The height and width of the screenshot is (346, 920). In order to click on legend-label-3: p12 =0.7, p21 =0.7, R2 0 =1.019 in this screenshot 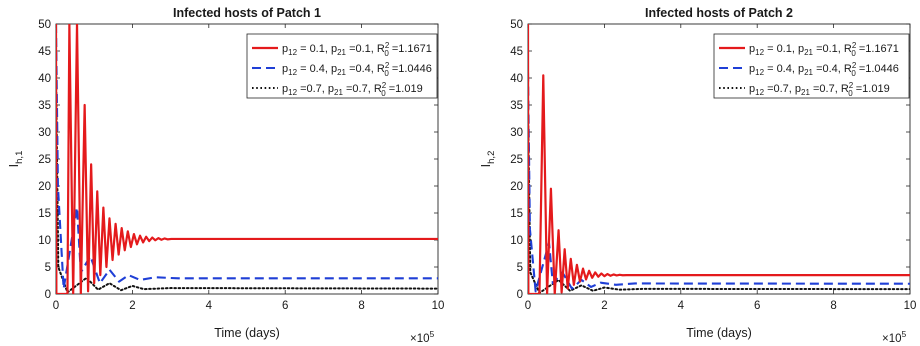, I will do `click(819, 89)`.